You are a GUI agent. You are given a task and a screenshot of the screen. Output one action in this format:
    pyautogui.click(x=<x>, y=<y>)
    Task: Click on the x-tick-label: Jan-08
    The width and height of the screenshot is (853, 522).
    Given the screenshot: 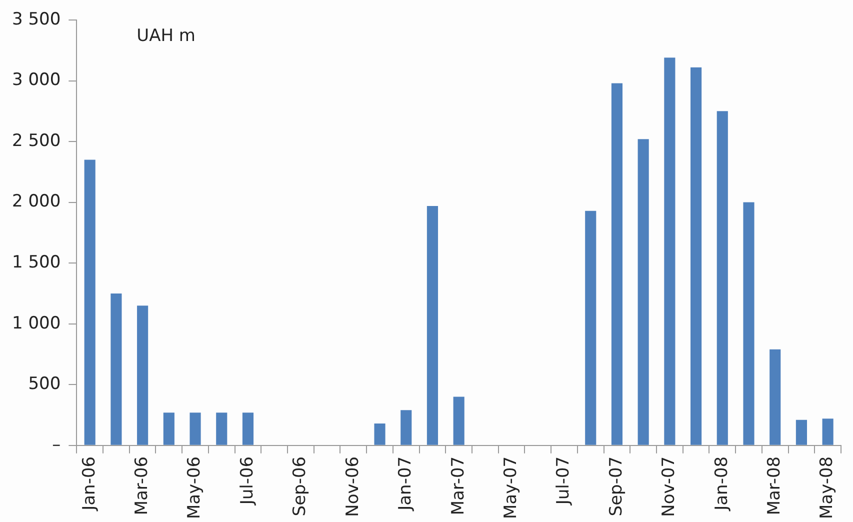 What is the action you would take?
    pyautogui.click(x=722, y=484)
    